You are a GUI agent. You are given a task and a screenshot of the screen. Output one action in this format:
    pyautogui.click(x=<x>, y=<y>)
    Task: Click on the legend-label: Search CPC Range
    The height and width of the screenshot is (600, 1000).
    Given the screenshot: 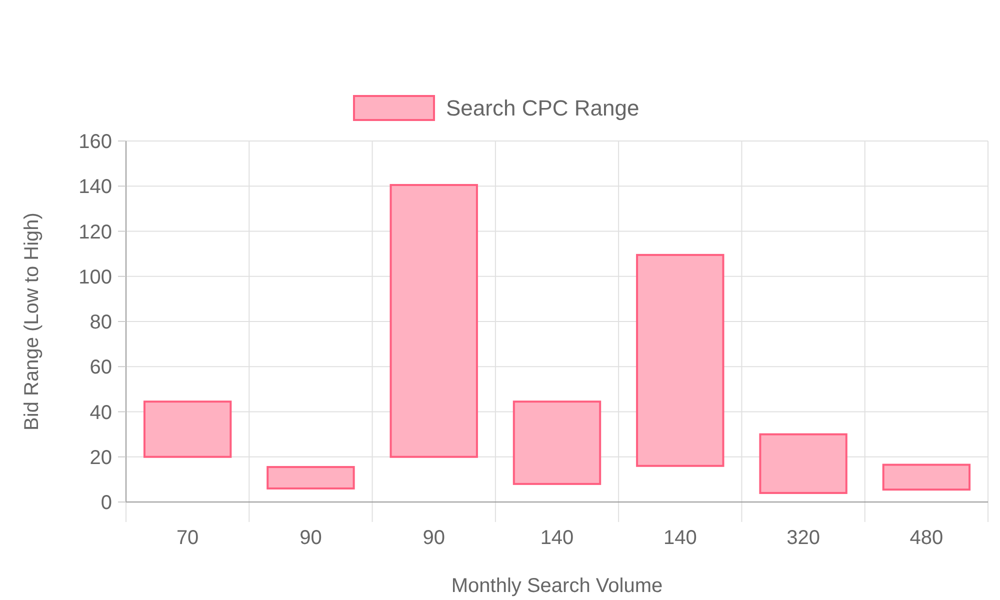 What is the action you would take?
    pyautogui.click(x=543, y=108)
    